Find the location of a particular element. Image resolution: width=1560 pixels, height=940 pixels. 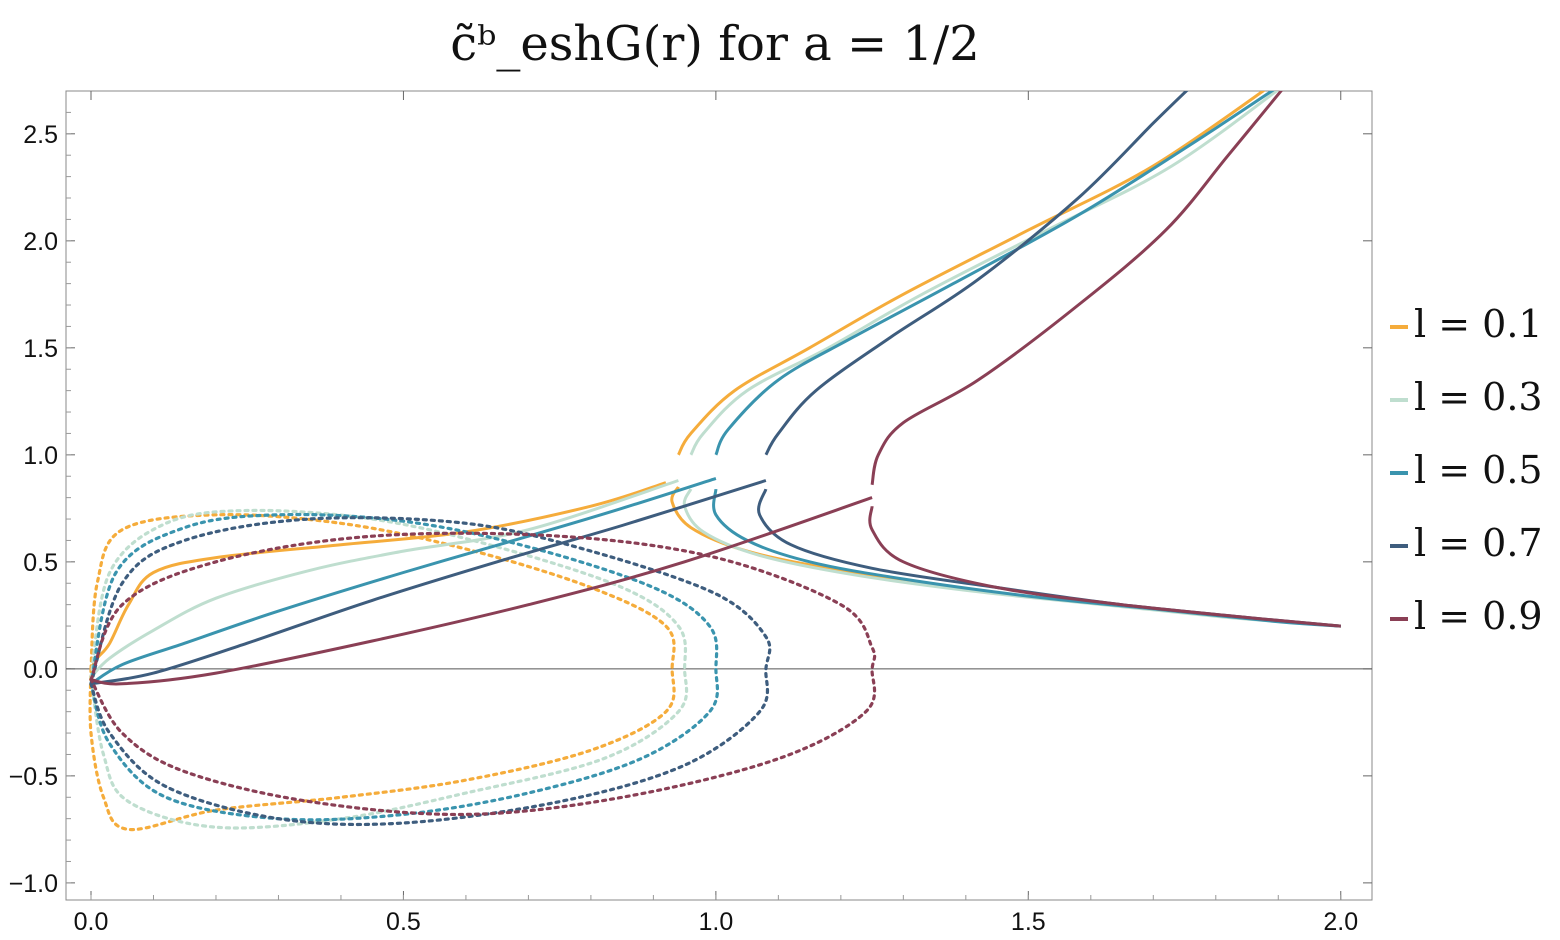

legend-label: l = 0.9 is located at coordinates (1478, 616).